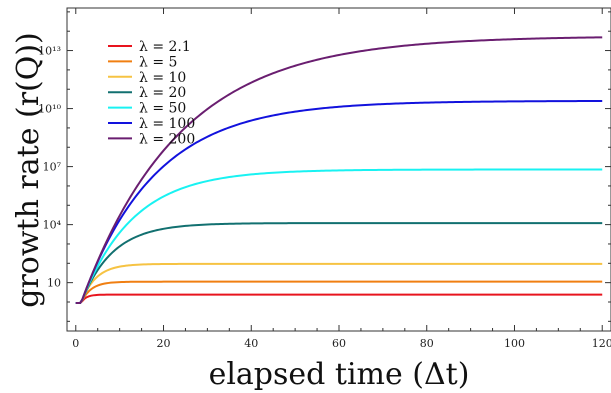 Image resolution: width=611 pixels, height=393 pixels. Describe the element at coordinates (162, 78) in the screenshot. I see `legend-label: λ = 10` at that location.